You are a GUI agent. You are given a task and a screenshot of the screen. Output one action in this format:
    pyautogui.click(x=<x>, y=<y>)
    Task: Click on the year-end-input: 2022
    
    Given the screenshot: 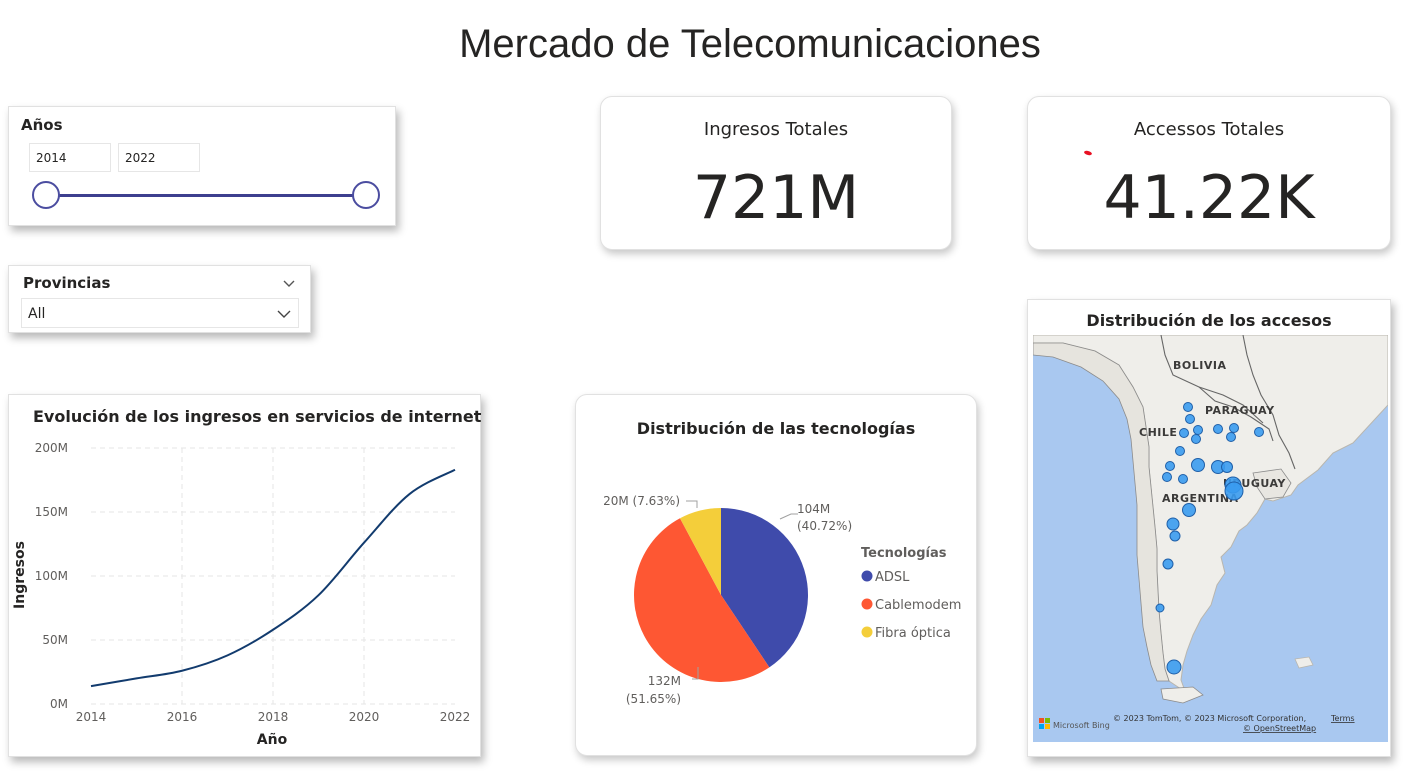 What is the action you would take?
    pyautogui.click(x=159, y=157)
    